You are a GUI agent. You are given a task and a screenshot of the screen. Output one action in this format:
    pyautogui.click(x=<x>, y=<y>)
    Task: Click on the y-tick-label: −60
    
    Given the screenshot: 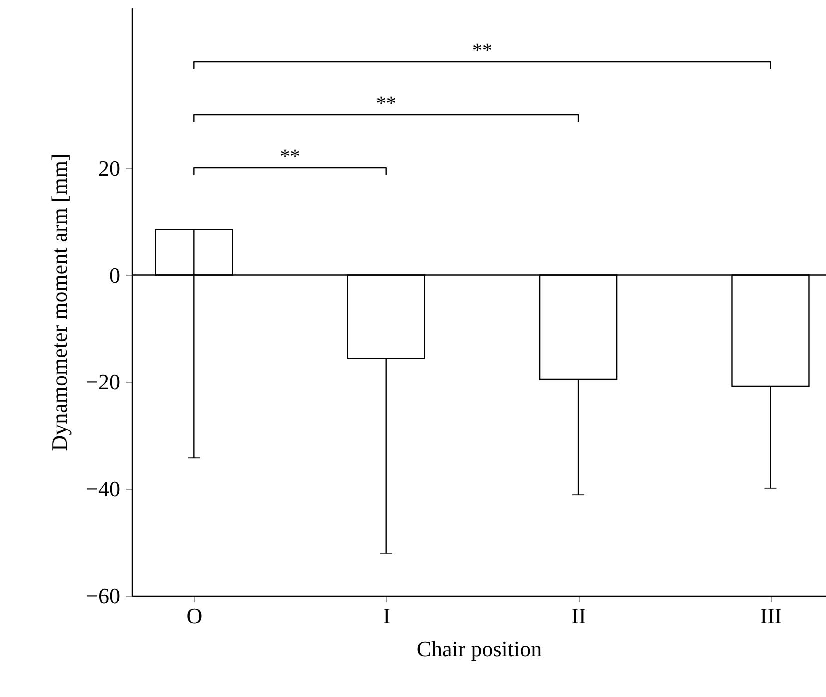 What is the action you would take?
    pyautogui.click(x=103, y=596)
    